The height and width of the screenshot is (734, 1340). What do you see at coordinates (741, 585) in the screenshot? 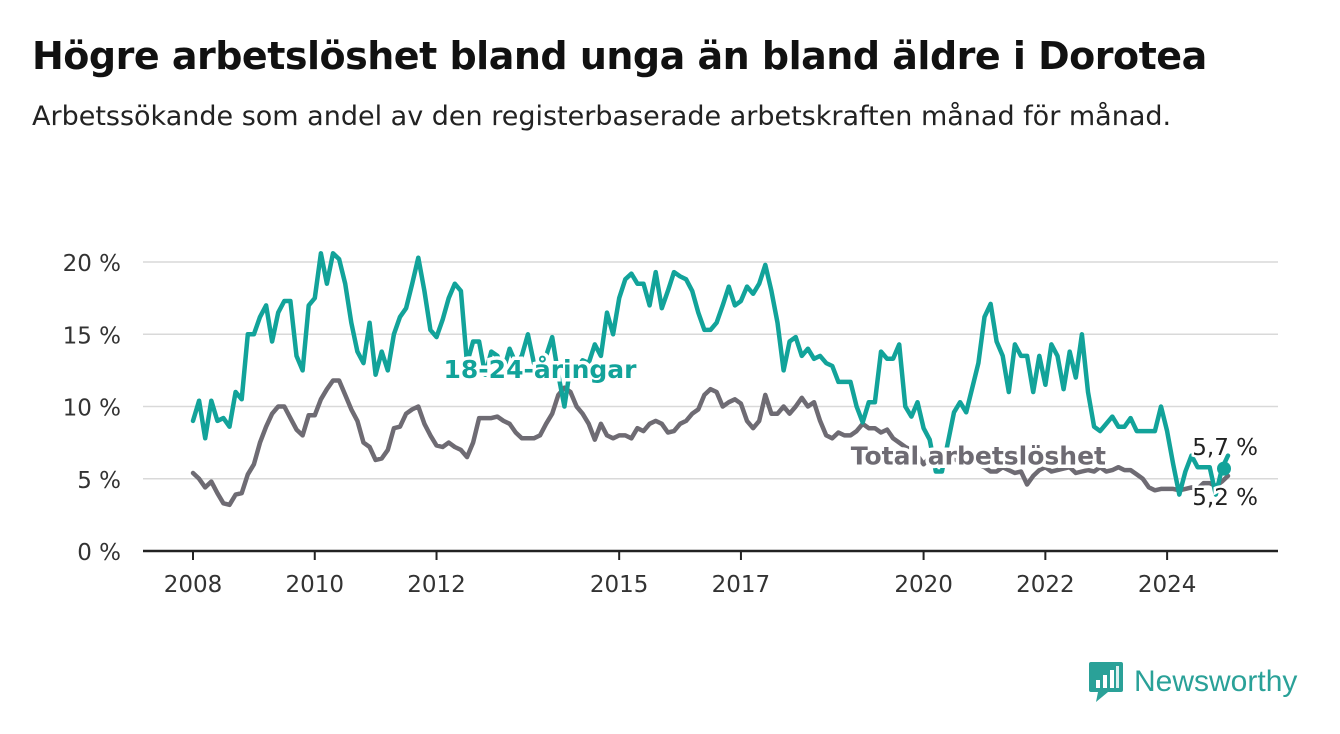
I see `x-tick-label: 2017` at bounding box center [741, 585].